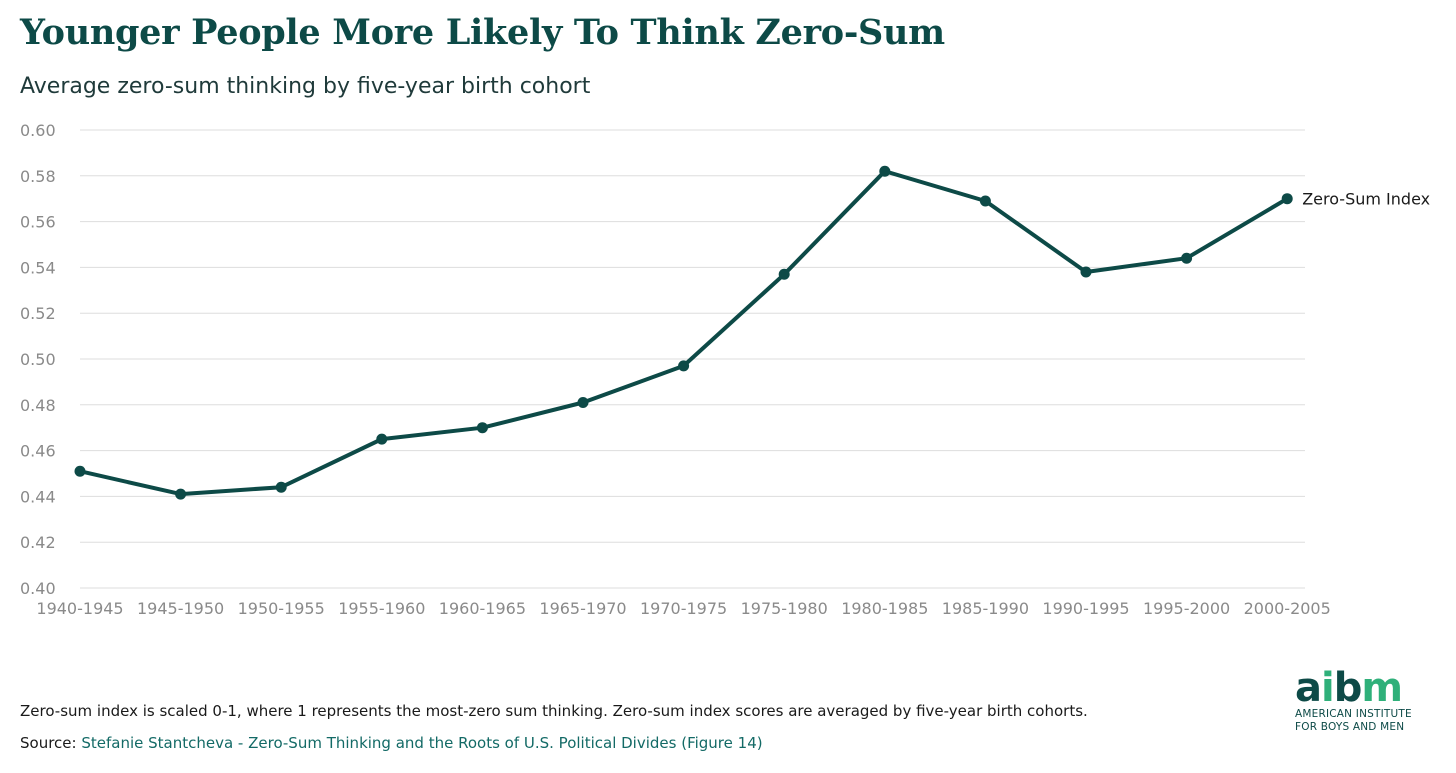 The width and height of the screenshot is (1456, 773). I want to click on source-prefix: Source:, so click(51, 743).